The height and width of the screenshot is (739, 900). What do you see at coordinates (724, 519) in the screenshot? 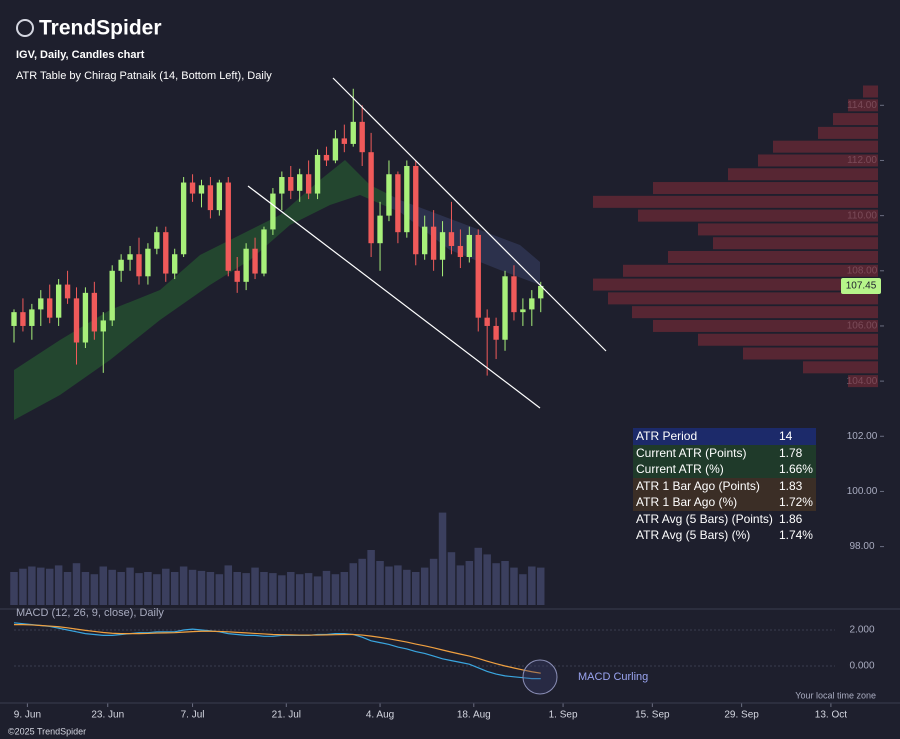
I see `table-row: ATR Avg (5 Bars) (Points) 1.86` at bounding box center [724, 519].